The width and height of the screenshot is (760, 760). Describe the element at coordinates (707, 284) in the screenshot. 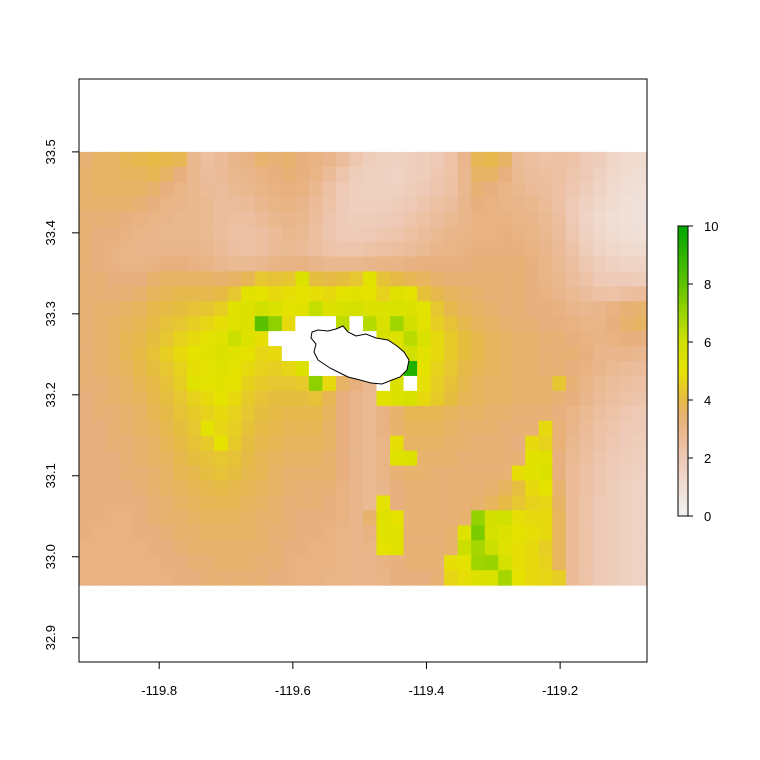

I see `legend-tick-label: 8` at that location.